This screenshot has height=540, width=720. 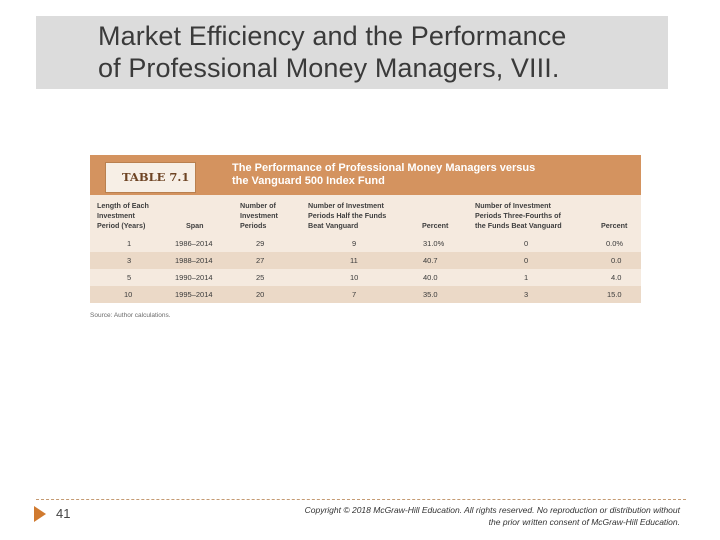 I want to click on slide-title-line1: Market Efficiency and the Performance, so click(x=332, y=36).